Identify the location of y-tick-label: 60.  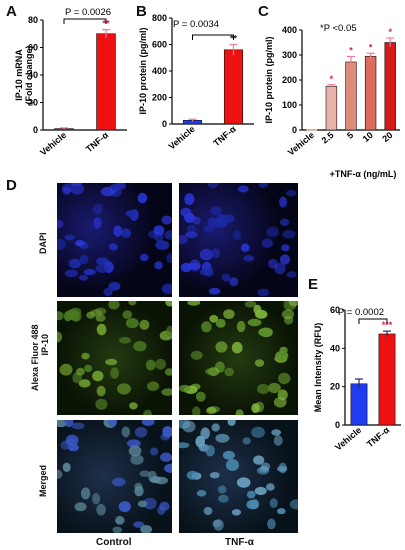
(33, 48).